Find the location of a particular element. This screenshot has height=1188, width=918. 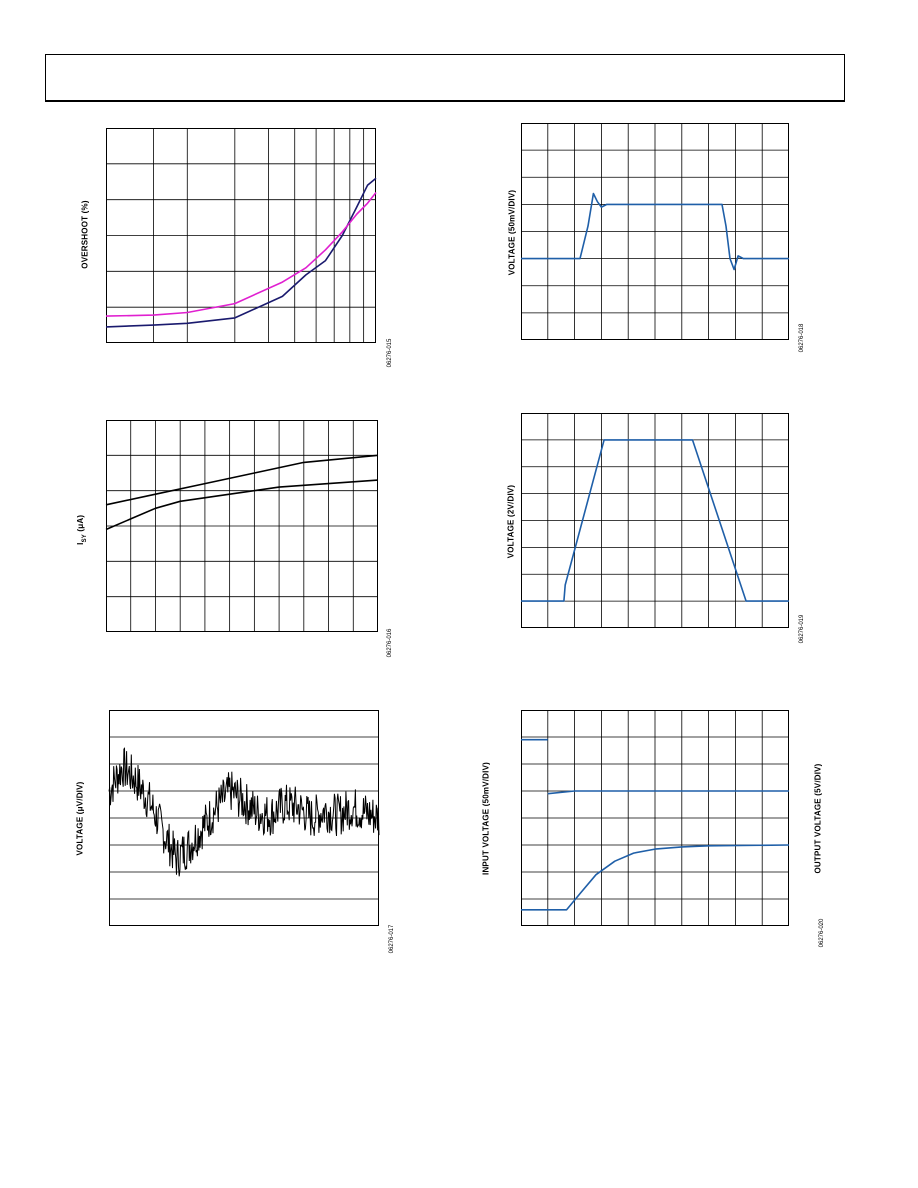

large-signal-fig-code: 06276-019 is located at coordinates (802, 629).